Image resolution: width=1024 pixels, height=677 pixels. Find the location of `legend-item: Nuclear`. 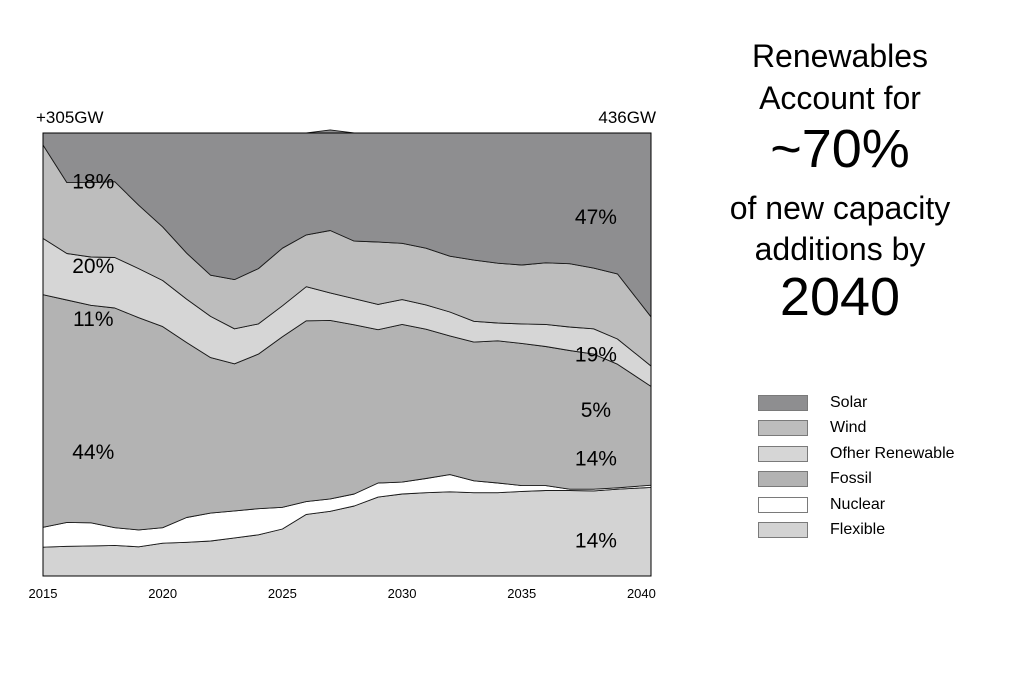

legend-item: Nuclear is located at coordinates (856, 505).